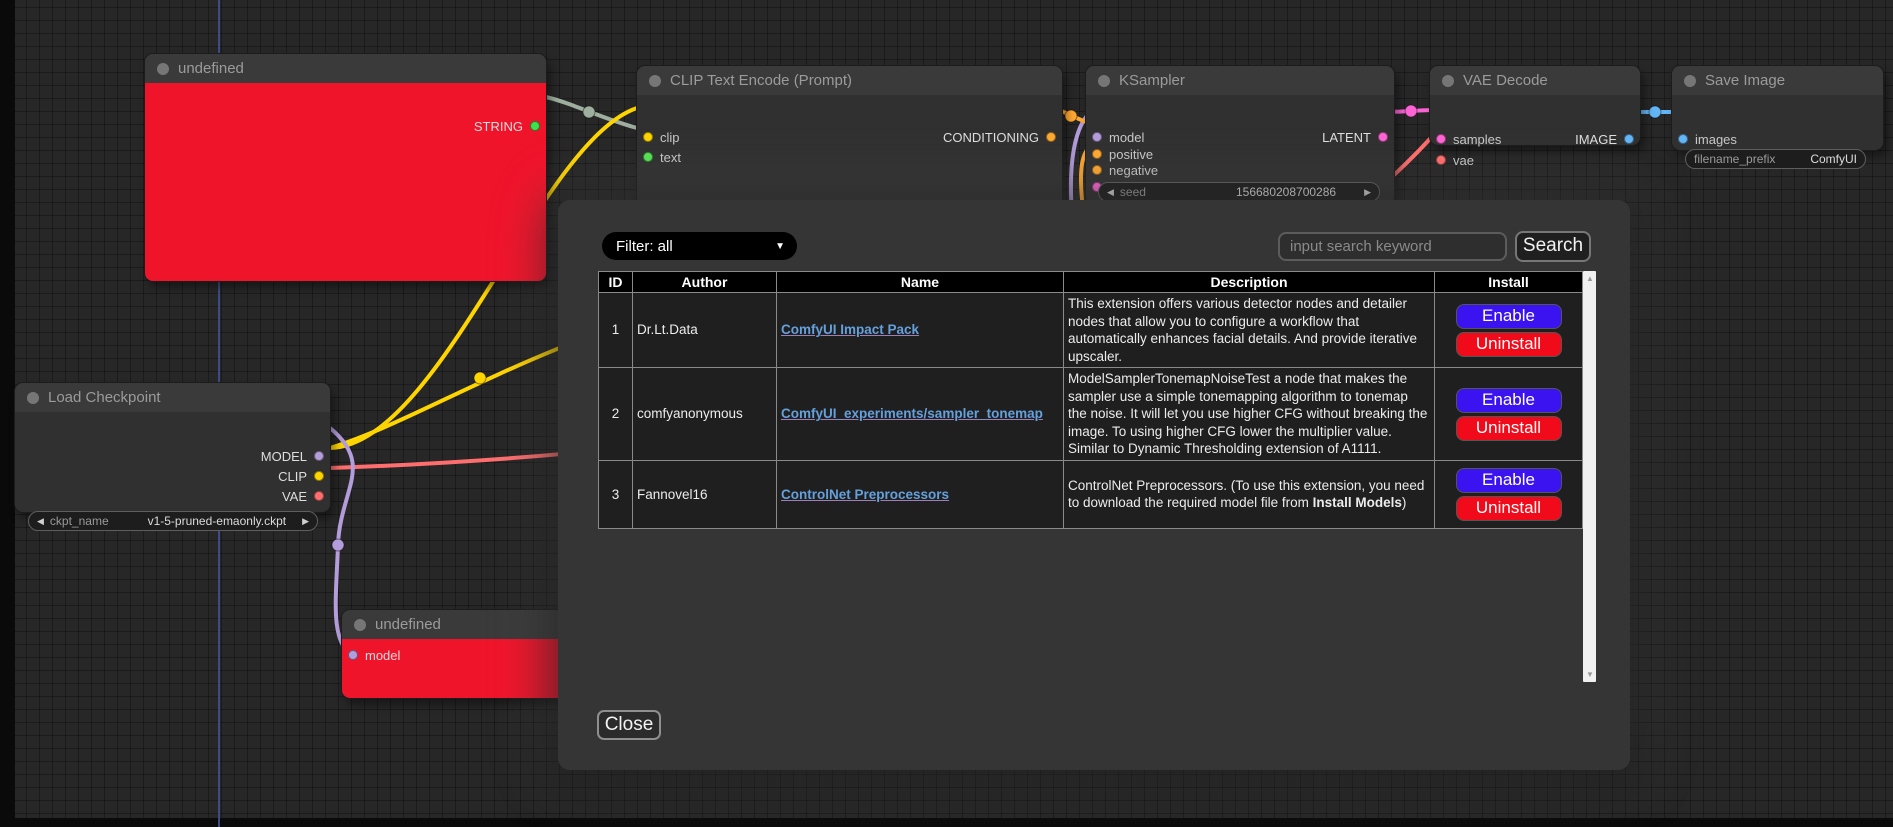  I want to click on search-input, so click(1392, 246).